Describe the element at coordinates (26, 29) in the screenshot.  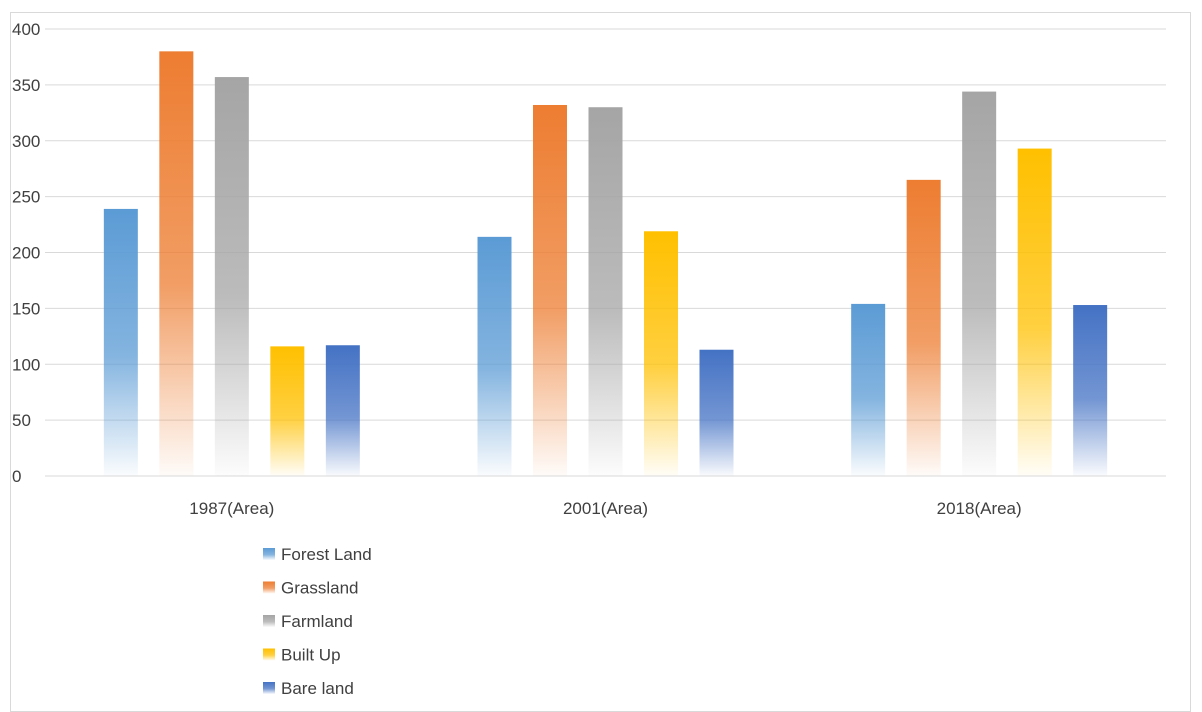
I see `y-tick-label: 400` at that location.